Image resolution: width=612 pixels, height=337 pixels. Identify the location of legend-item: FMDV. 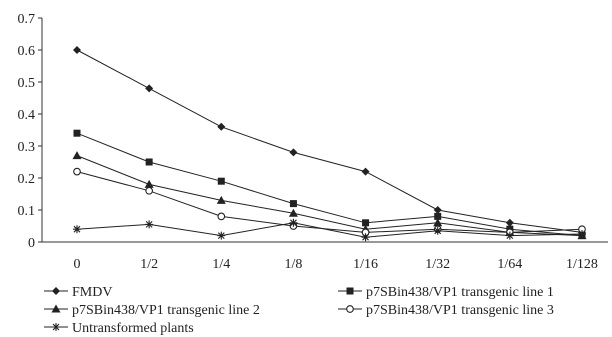
(78, 292).